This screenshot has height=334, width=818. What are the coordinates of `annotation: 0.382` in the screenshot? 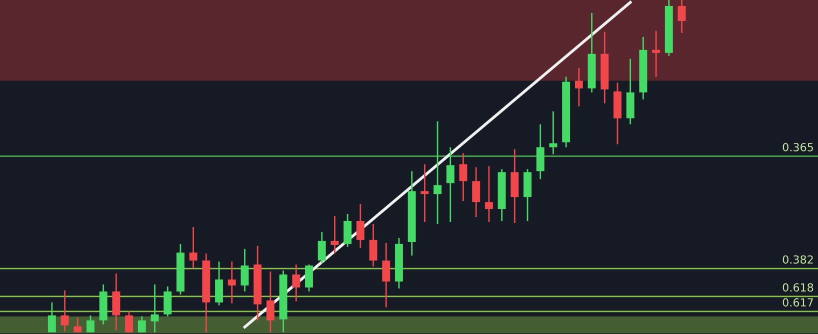 It's located at (797, 259).